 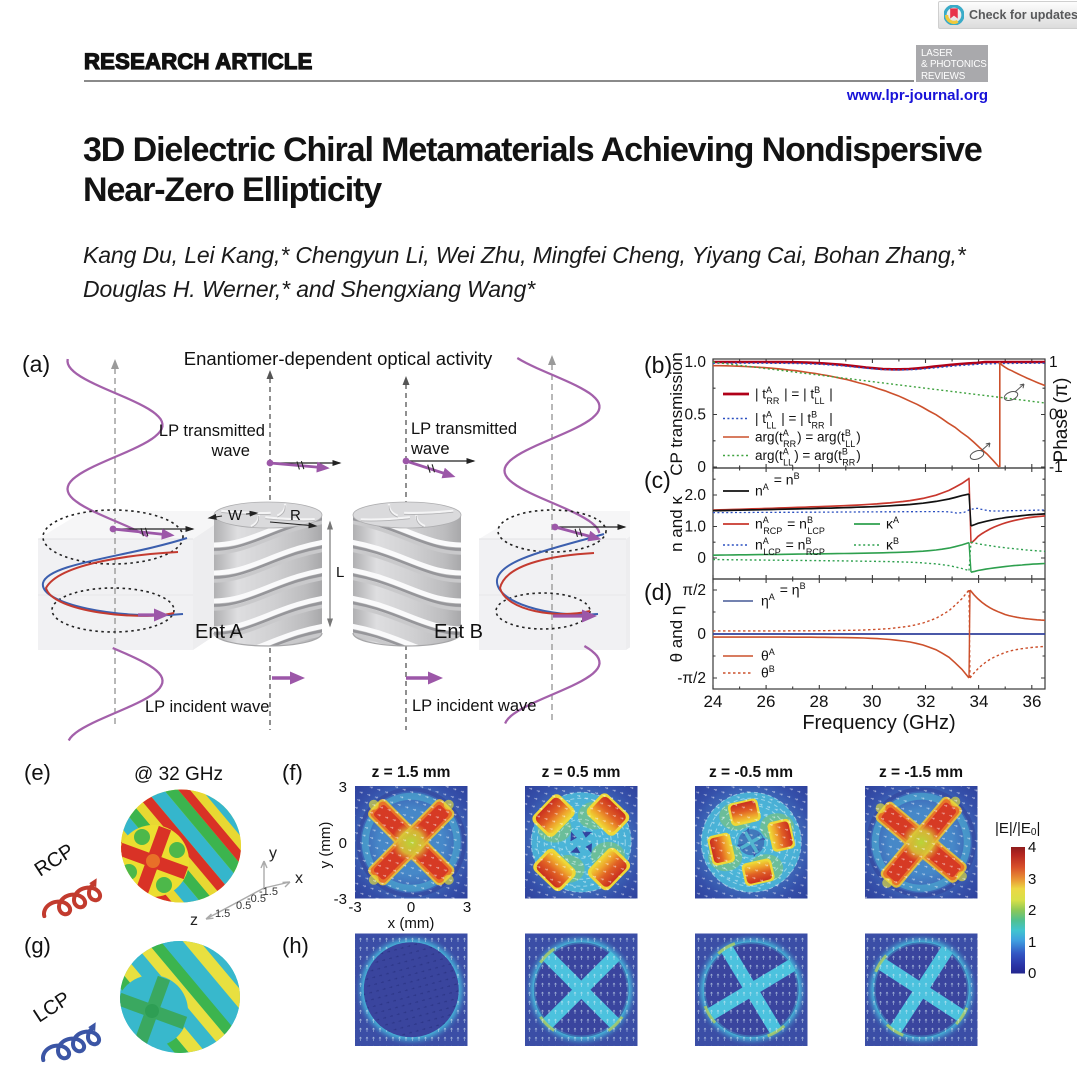 What do you see at coordinates (194, 920) in the screenshot?
I see `svg-text: z` at bounding box center [194, 920].